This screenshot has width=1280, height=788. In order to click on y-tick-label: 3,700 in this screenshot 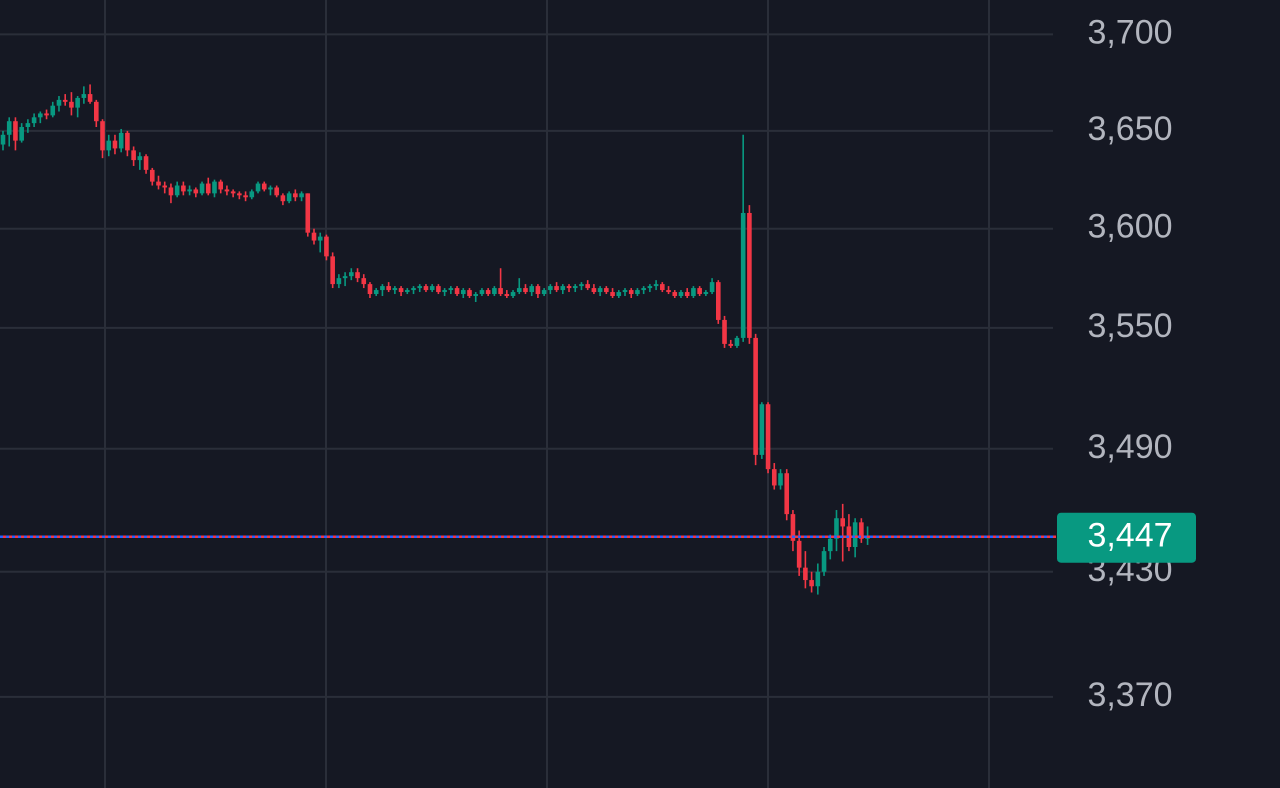, I will do `click(1129, 32)`.